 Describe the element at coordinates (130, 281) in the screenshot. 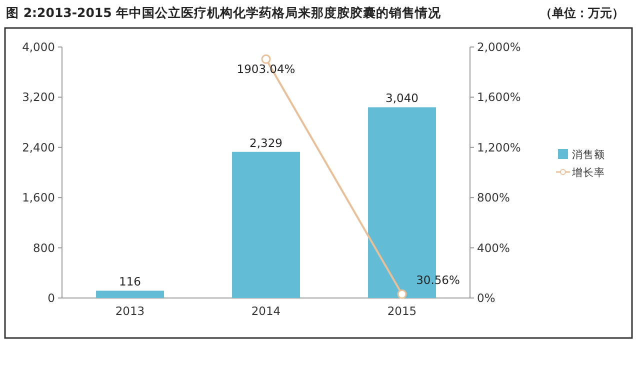

I see `data-label: 116` at that location.